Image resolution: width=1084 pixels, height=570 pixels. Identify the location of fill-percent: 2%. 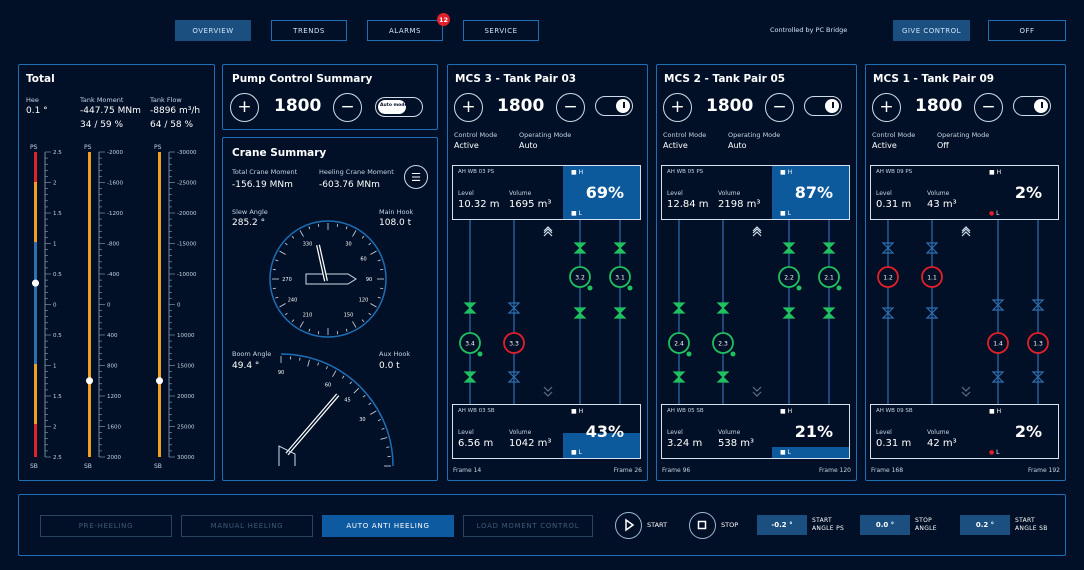
(1028, 192).